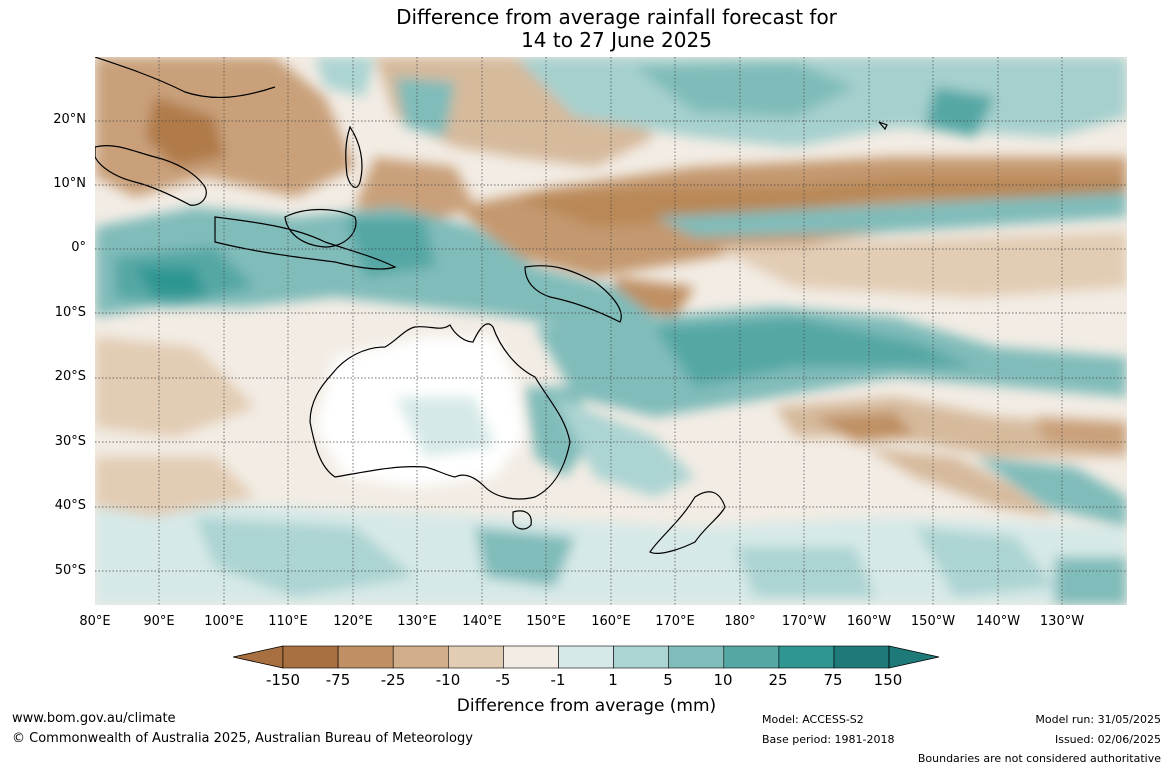 This screenshot has height=770, width=1173. Describe the element at coordinates (78, 247) in the screenshot. I see `lat-label-0: 0°` at that location.